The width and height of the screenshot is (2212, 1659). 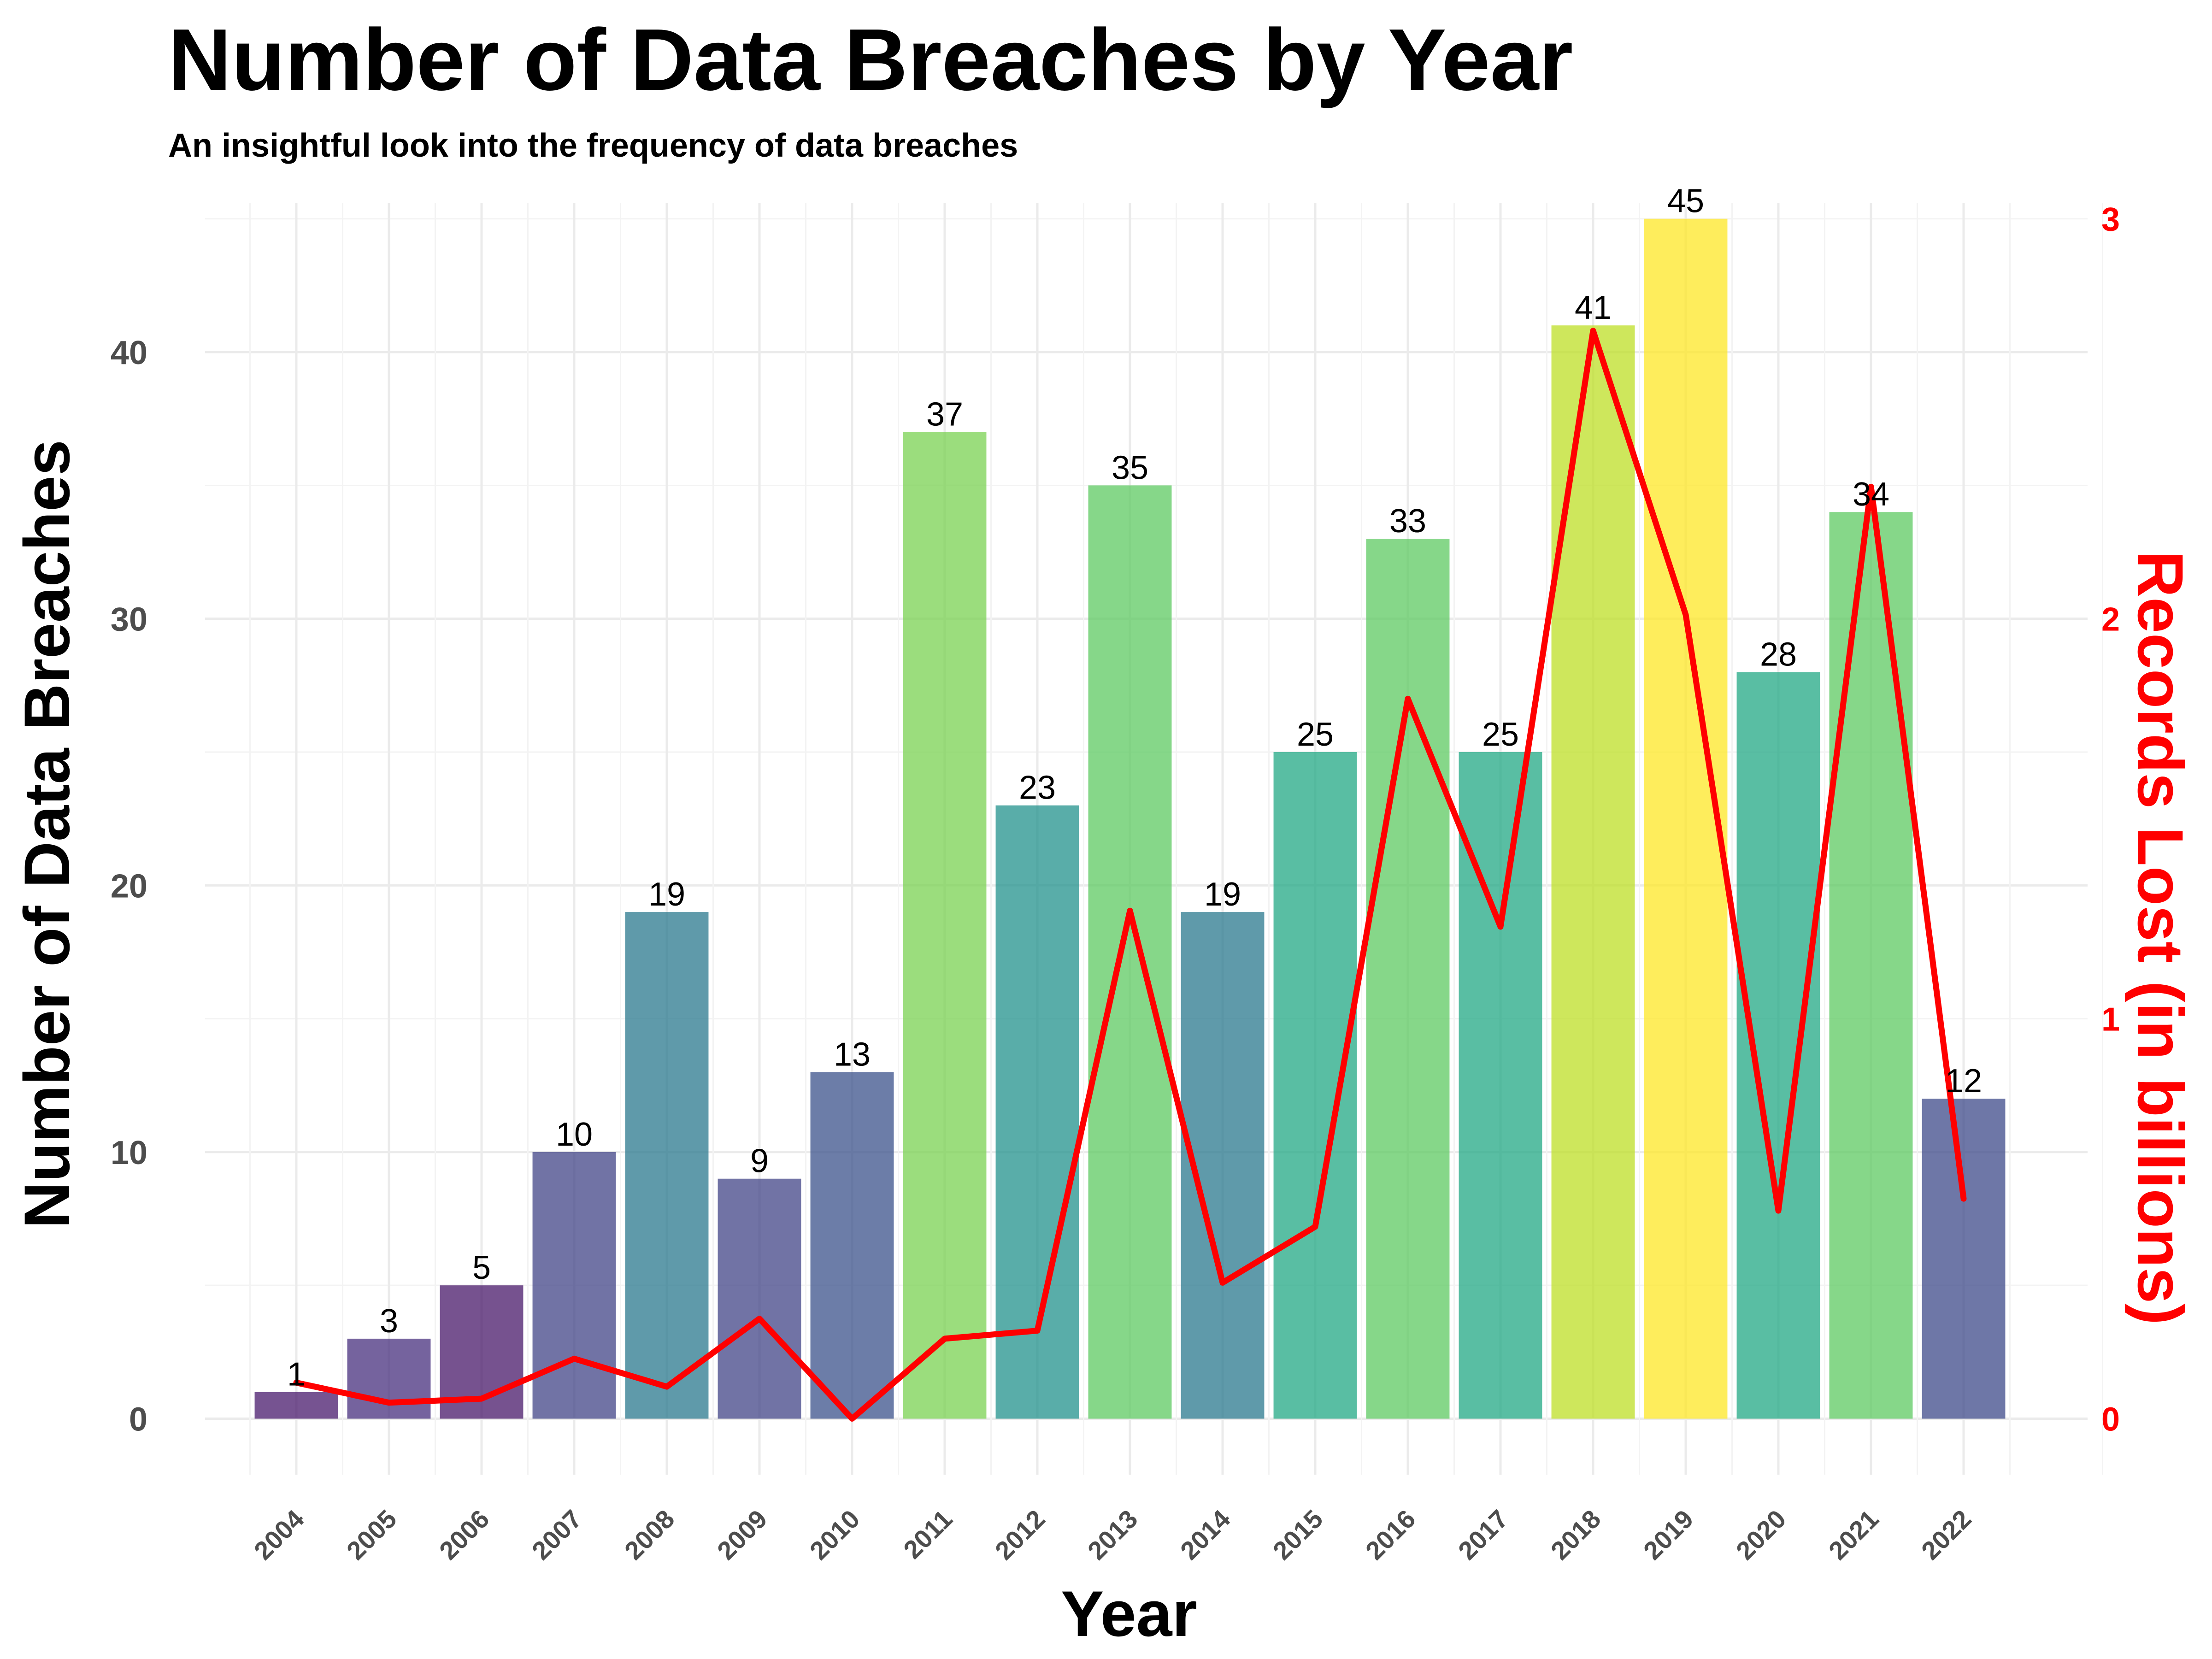 What do you see at coordinates (1871, 965) in the screenshot?
I see `bar-2021` at bounding box center [1871, 965].